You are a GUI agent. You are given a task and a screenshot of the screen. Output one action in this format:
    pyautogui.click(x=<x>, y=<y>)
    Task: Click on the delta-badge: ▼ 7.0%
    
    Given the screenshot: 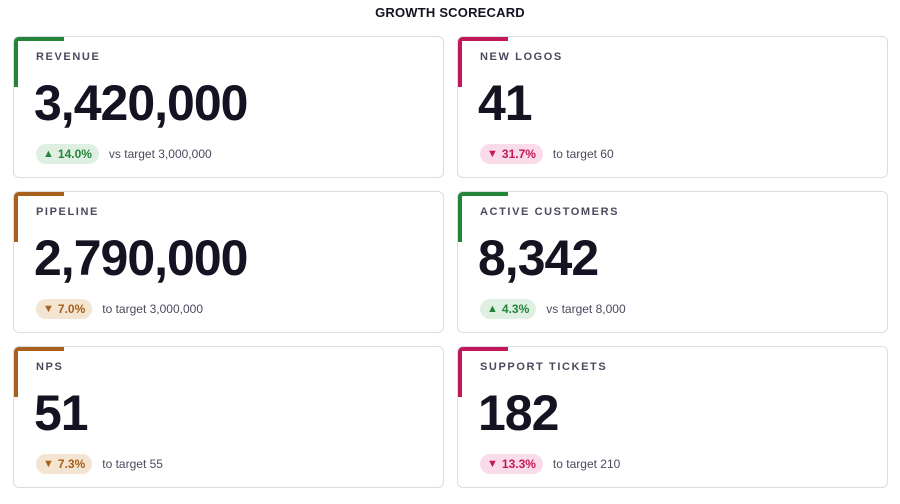 What is the action you would take?
    pyautogui.click(x=64, y=309)
    